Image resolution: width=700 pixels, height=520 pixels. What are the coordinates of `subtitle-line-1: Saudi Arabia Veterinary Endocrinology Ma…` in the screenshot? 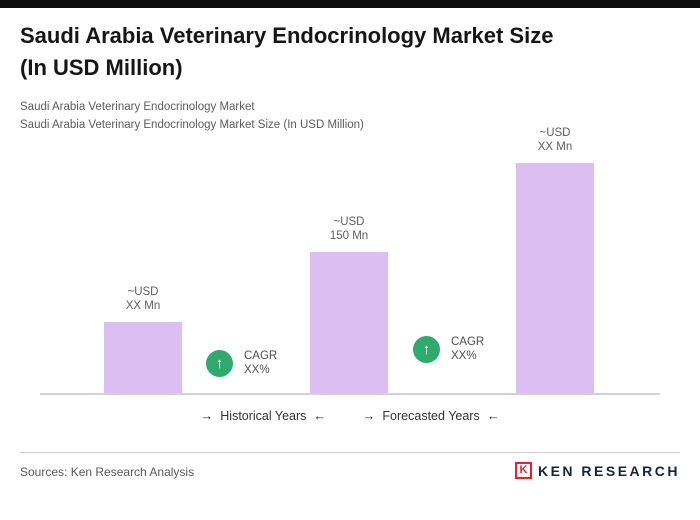 It's located at (137, 107).